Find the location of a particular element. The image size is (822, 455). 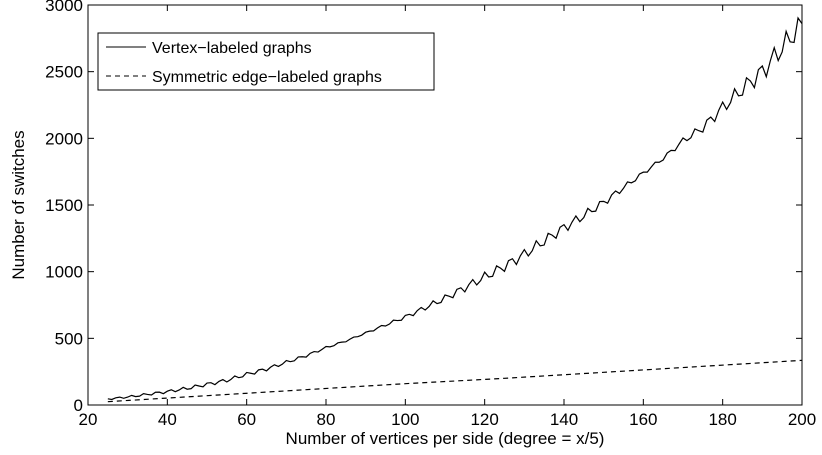

y-tick-label: 1000 is located at coordinates (64, 272).